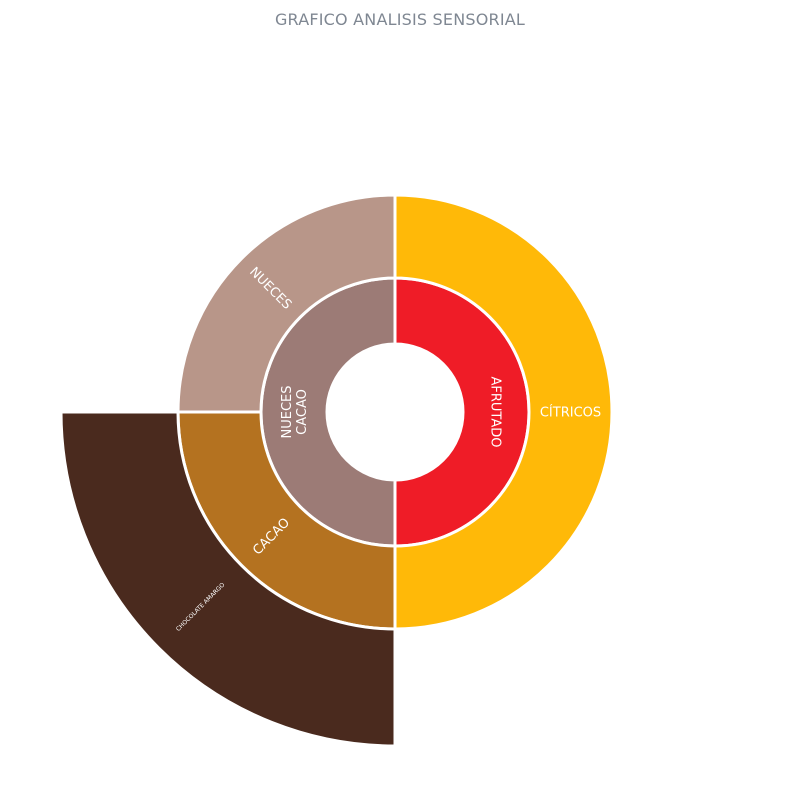  Describe the element at coordinates (295, 412) in the screenshot. I see `label-inner-nueces-cacao: NUECESCACAO` at that location.